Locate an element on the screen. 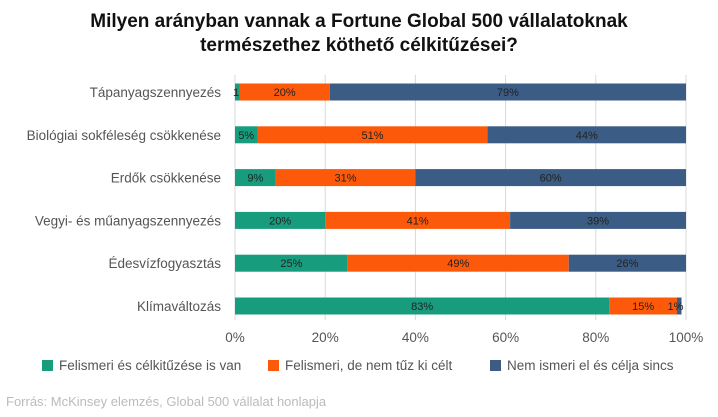 The image size is (718, 417). data-label: 9% is located at coordinates (255, 179).